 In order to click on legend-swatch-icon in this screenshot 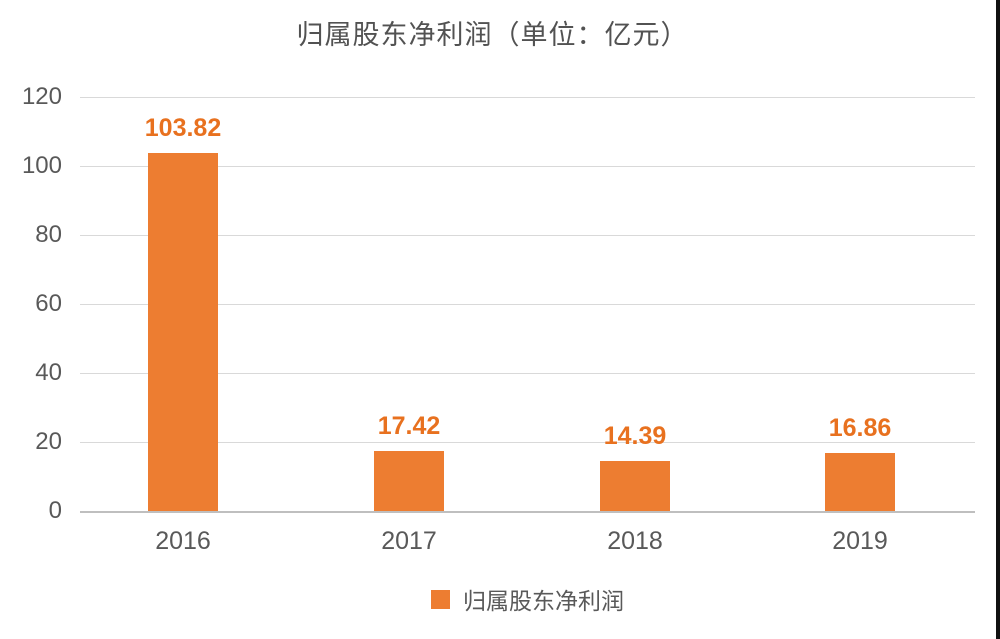, I will do `click(440, 599)`.